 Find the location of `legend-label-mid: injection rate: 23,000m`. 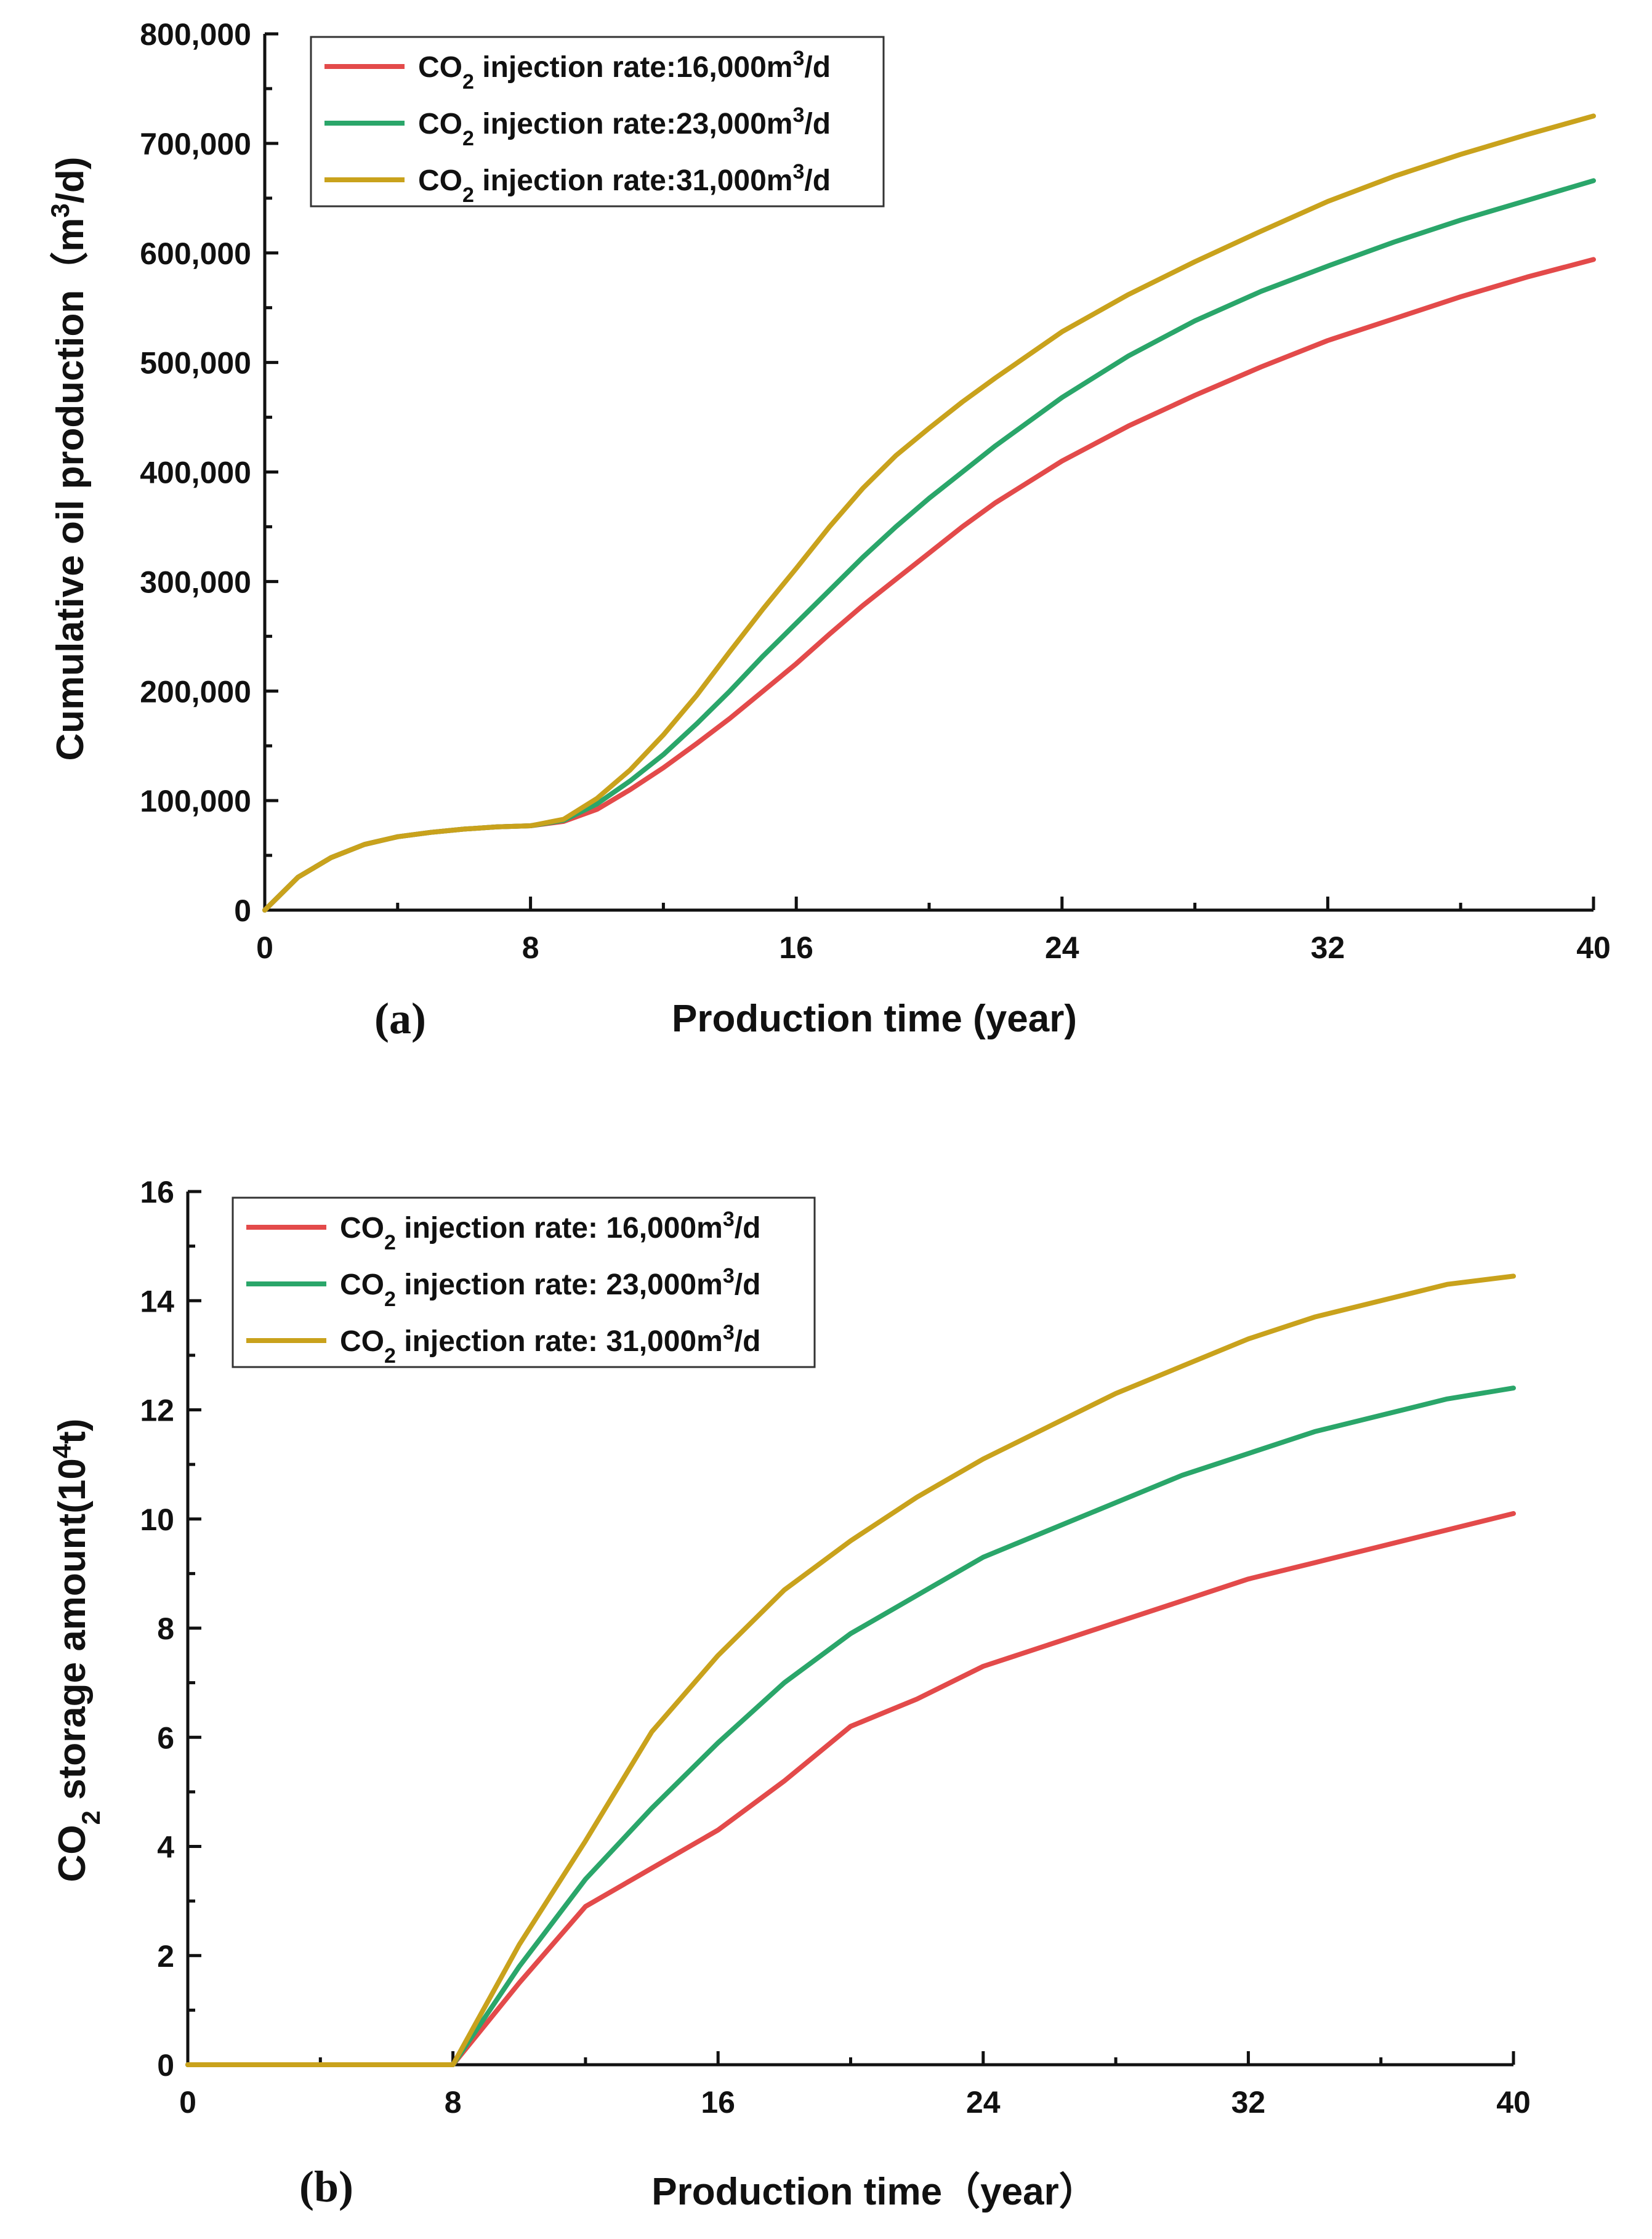

legend-label-mid: injection rate: 23,000m is located at coordinates (559, 1285).